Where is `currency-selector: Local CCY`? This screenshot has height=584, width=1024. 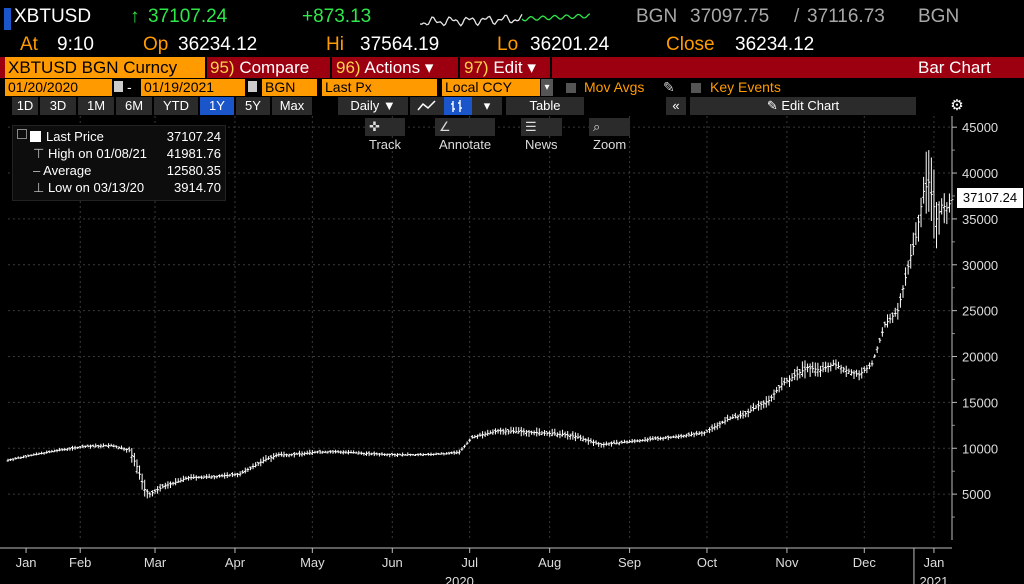 currency-selector: Local CCY is located at coordinates (491, 87).